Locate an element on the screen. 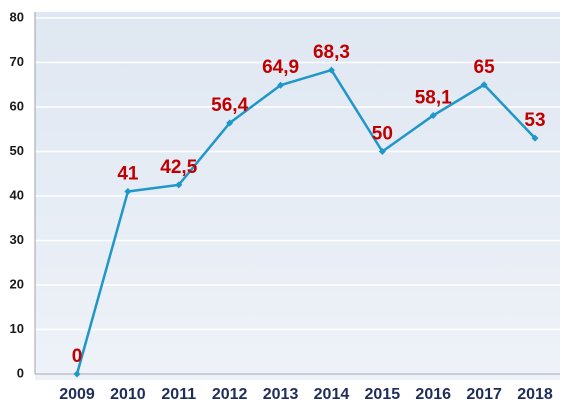 This screenshot has width=566, height=410. x-tick-label: 2018 is located at coordinates (535, 394).